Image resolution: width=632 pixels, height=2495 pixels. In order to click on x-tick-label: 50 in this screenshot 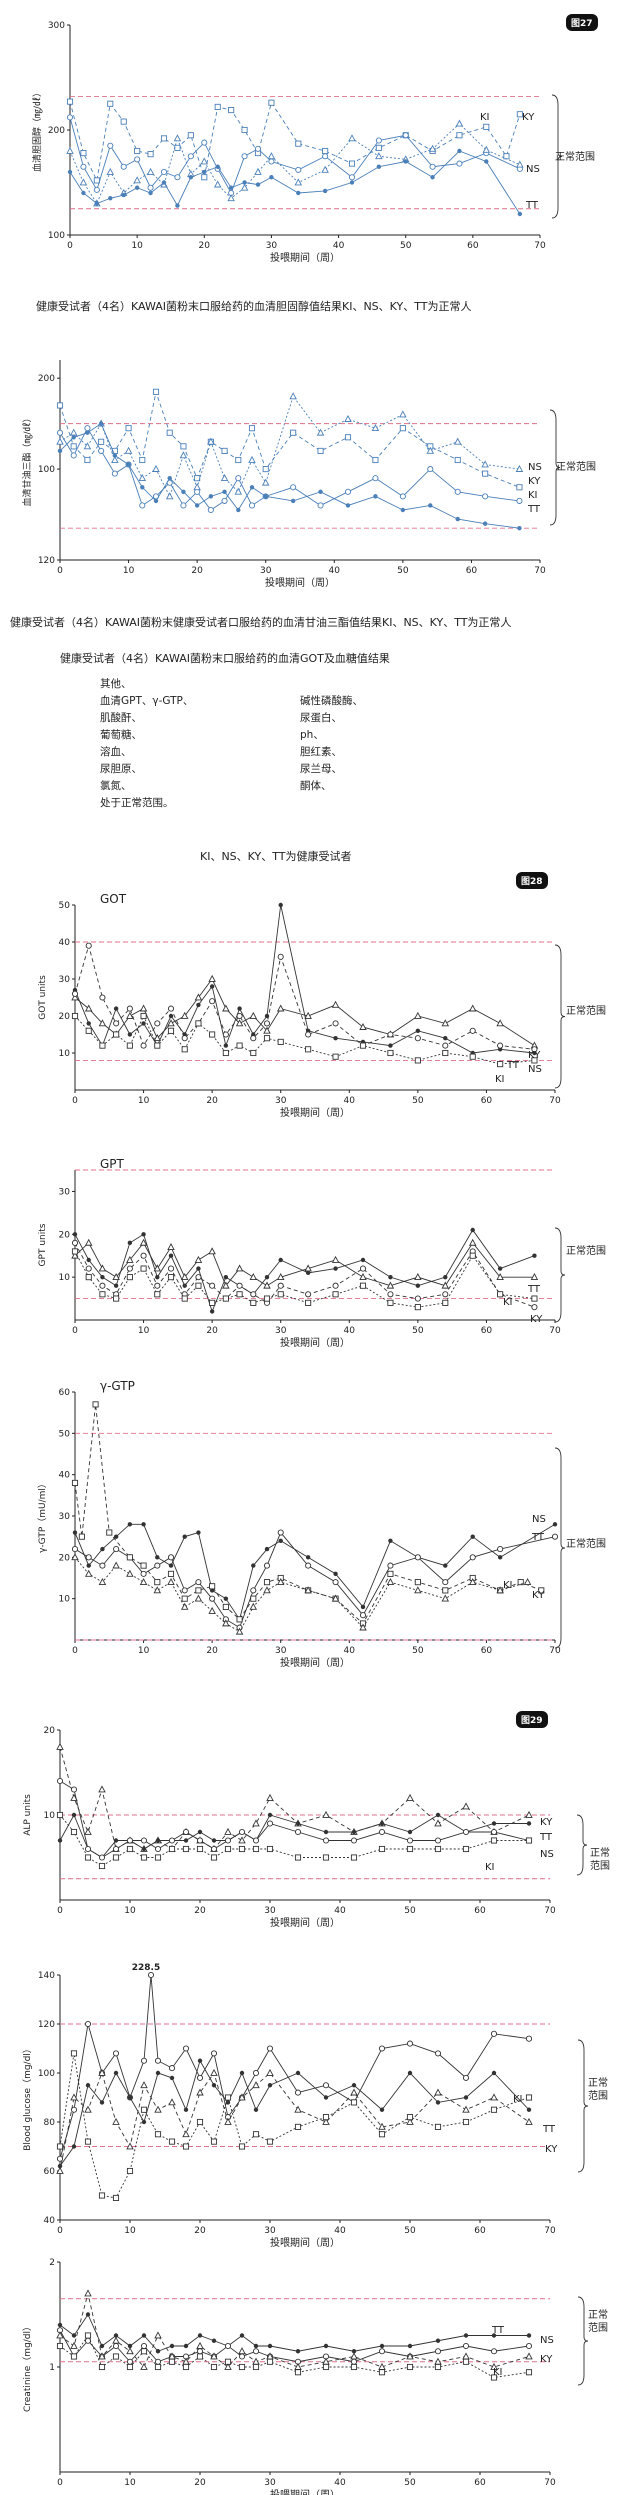, I will do `click(410, 1911)`.